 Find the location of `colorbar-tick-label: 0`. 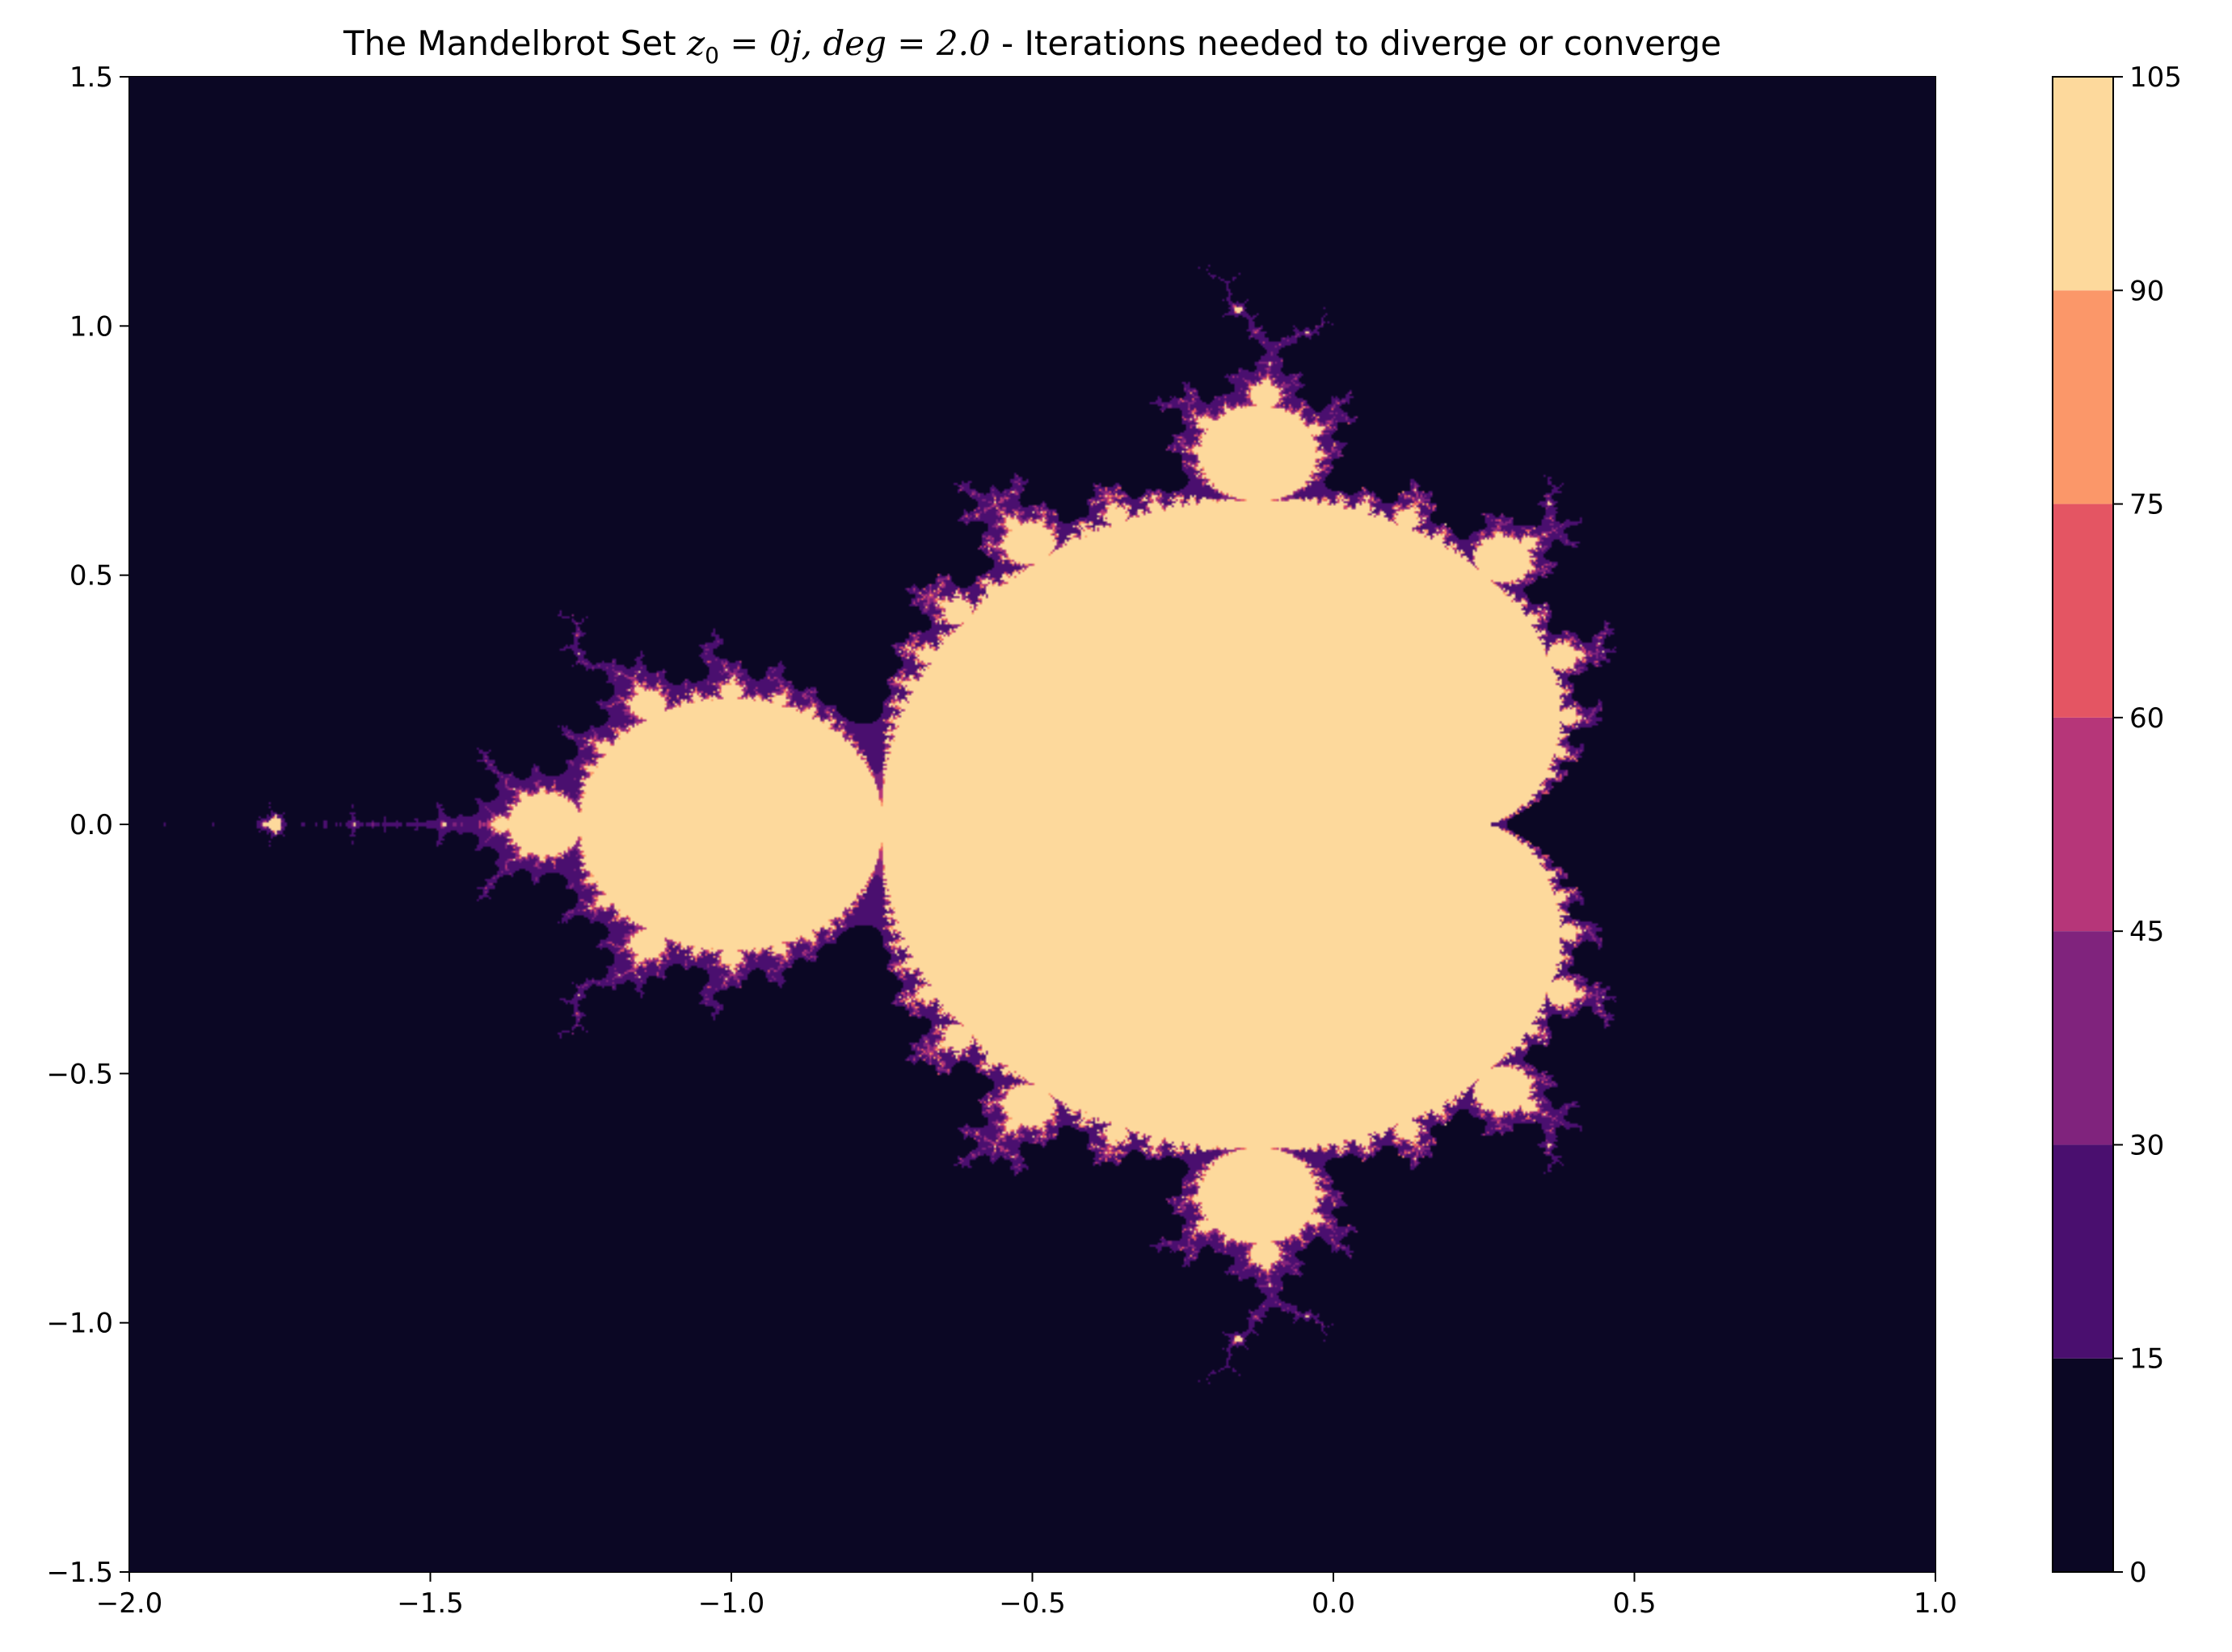

colorbar-tick-label: 0 is located at coordinates (2138, 1573).